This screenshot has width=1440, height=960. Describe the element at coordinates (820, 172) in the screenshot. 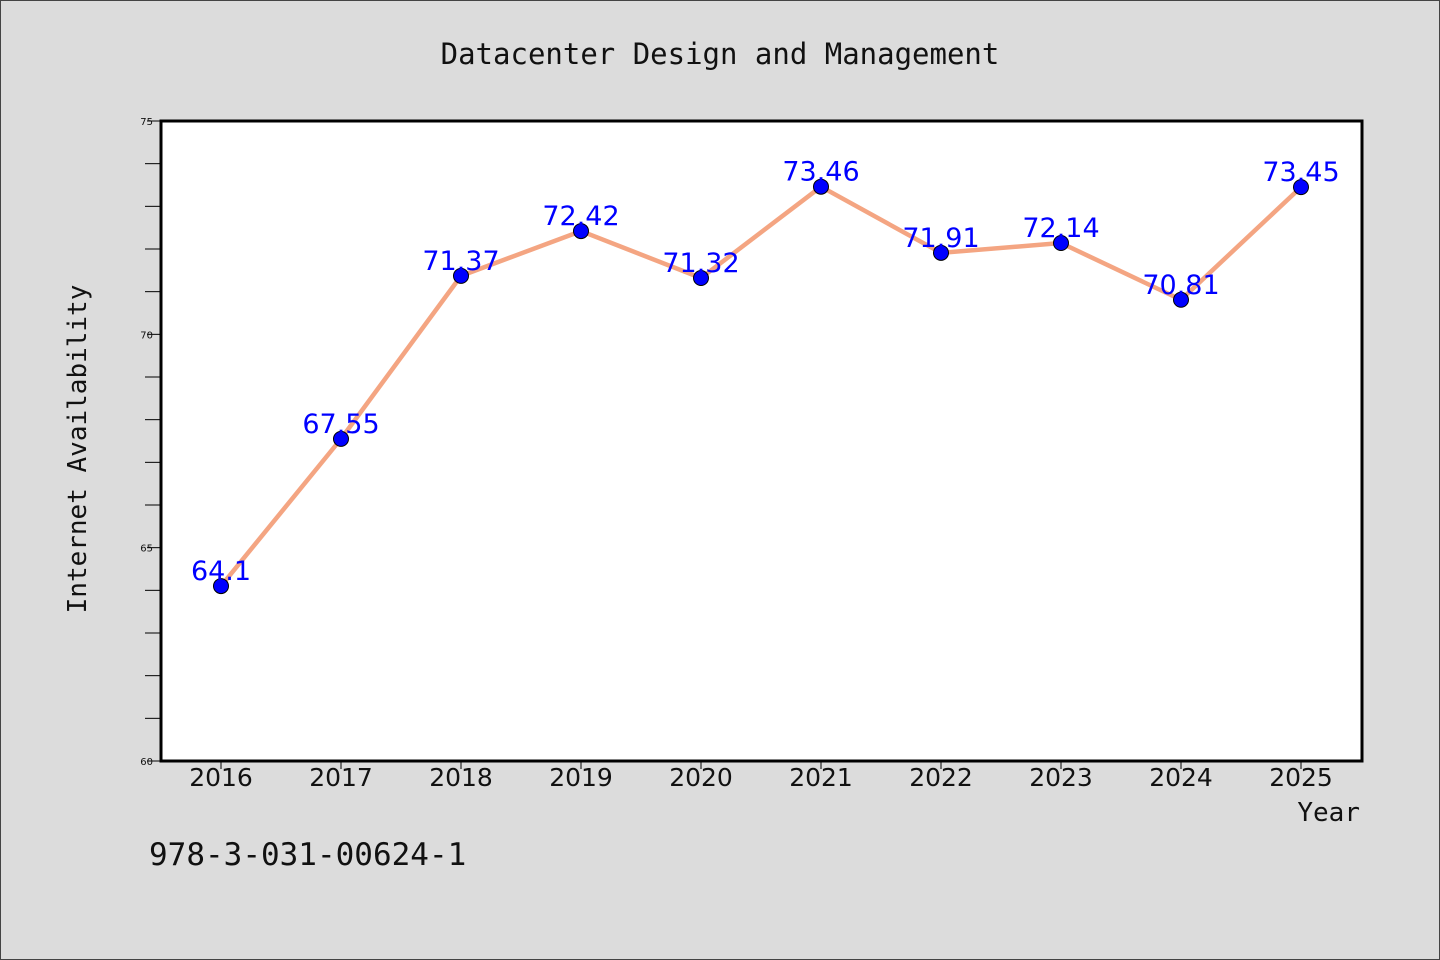

I see `data-label: 73.46` at that location.